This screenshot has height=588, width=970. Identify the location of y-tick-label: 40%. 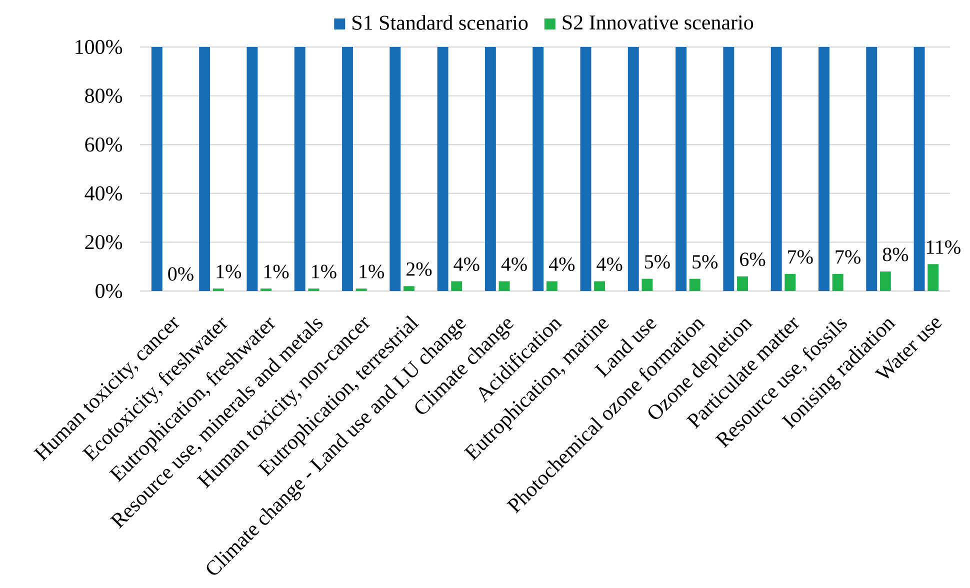
(103, 193).